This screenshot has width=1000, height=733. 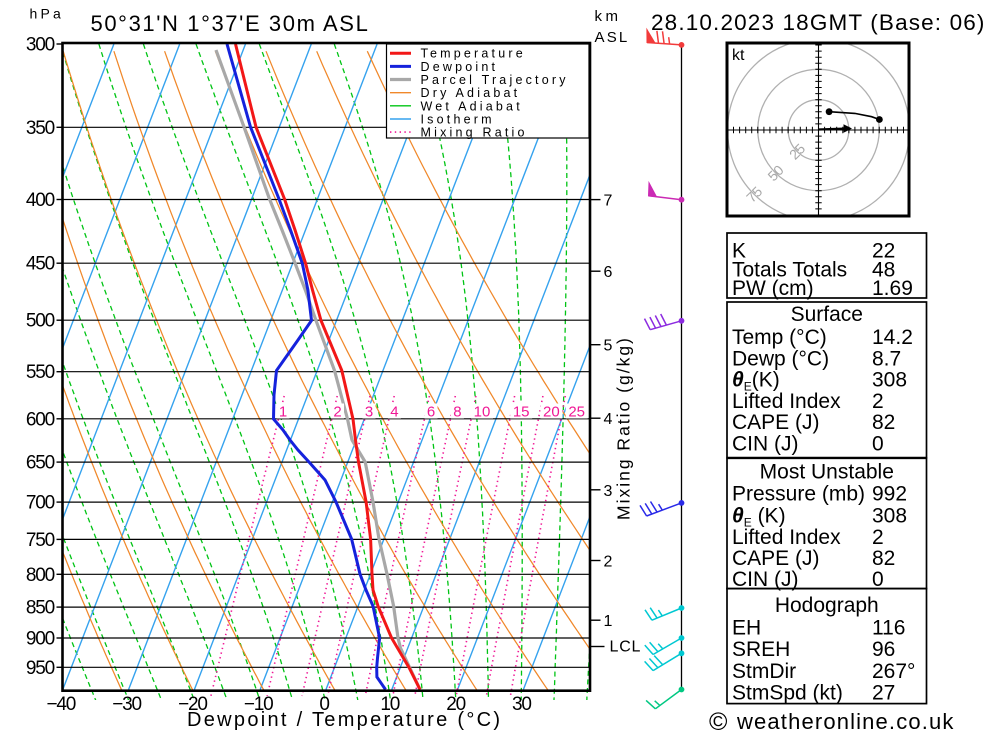 I want to click on svg-text: θE (K), so click(x=759, y=517).